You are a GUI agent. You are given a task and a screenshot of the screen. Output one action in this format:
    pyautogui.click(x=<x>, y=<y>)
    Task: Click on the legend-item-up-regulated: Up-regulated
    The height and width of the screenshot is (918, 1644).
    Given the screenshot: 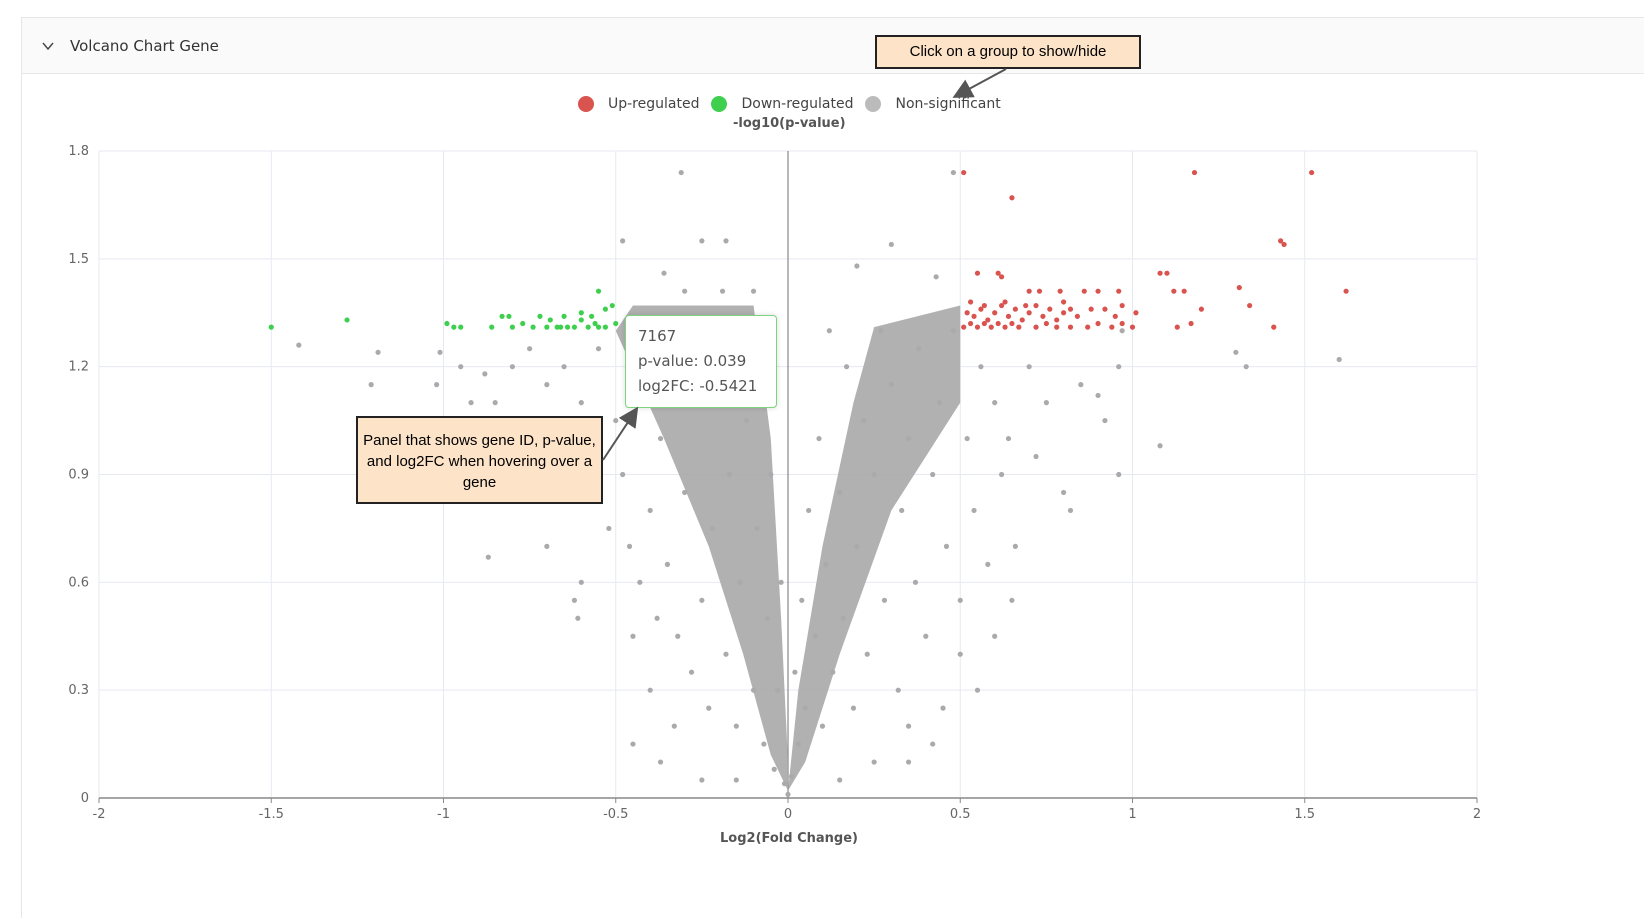 What is the action you would take?
    pyautogui.click(x=638, y=104)
    